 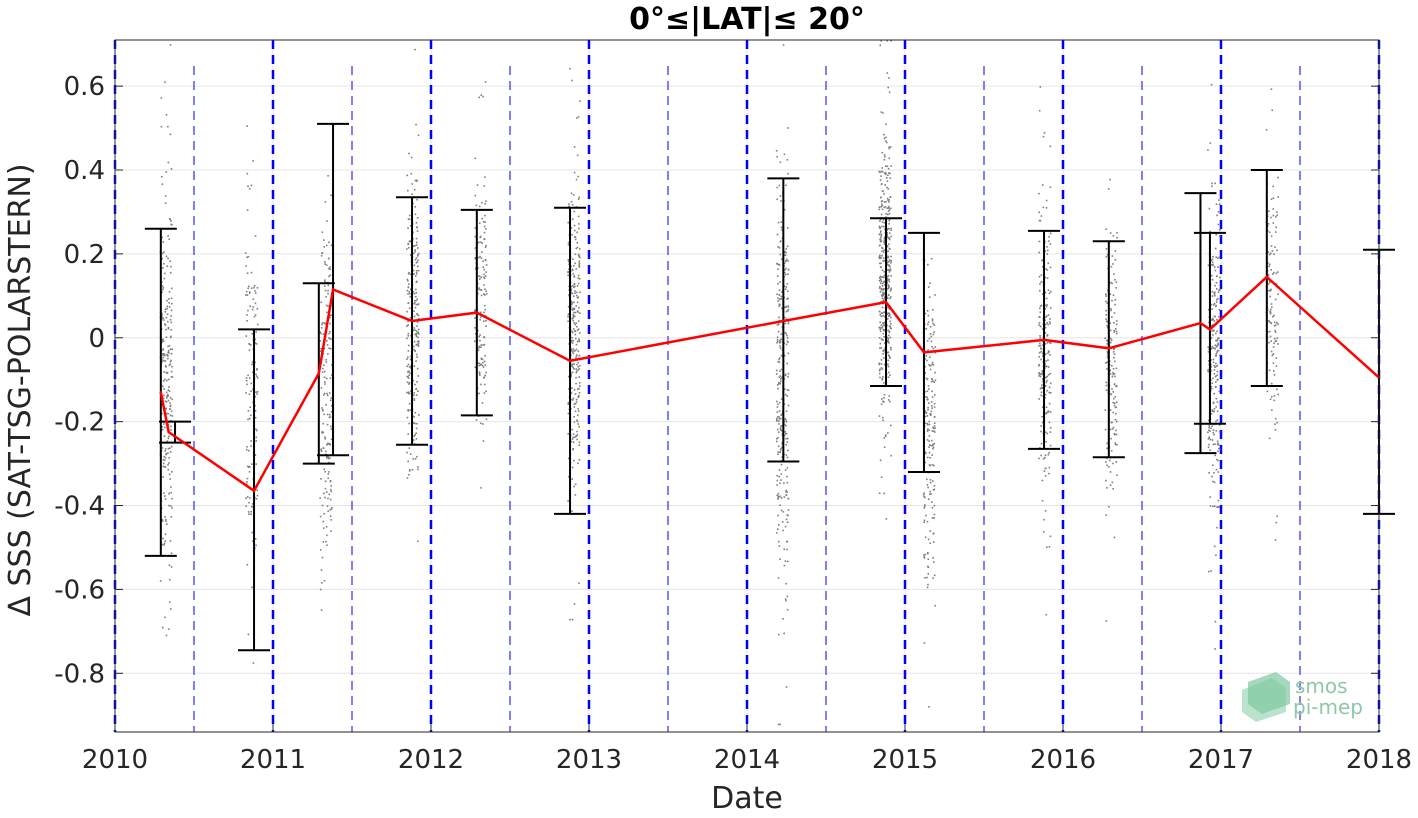 I want to click on x-tick-label: 2015, so click(x=905, y=760).